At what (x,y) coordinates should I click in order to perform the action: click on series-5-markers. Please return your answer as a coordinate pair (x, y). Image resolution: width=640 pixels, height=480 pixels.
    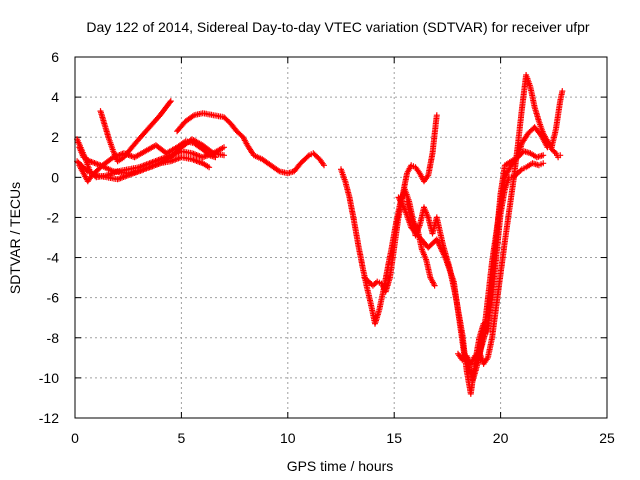
    Looking at the image, I should click on (135, 131).